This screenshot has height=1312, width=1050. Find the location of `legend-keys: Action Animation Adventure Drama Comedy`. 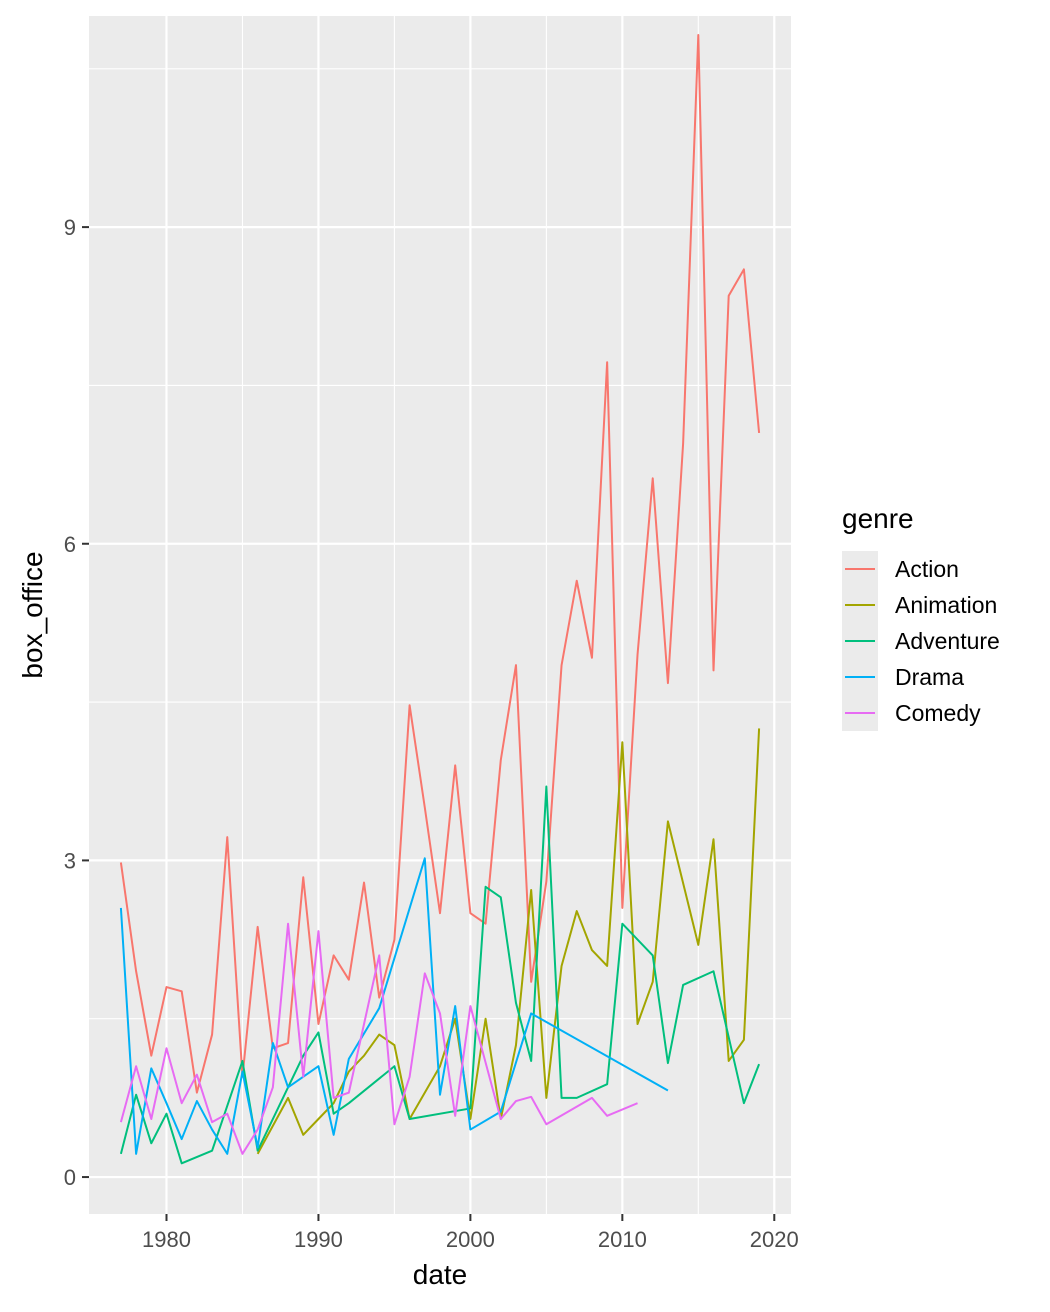

legend-keys: Action Animation Adventure Drama Comedy is located at coordinates (921, 641).